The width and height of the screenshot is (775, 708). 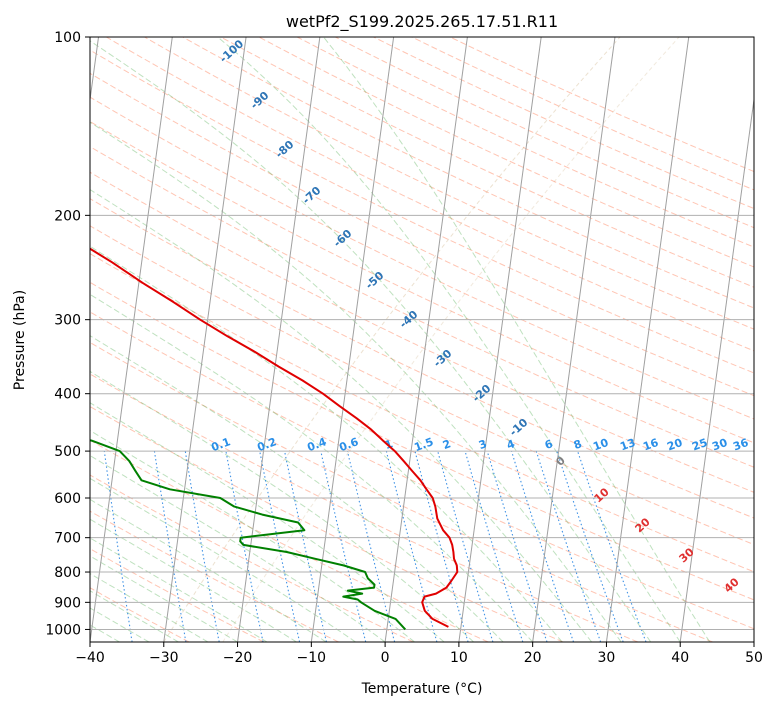 I want to click on y-axis-label: Pressure (hPa), so click(x=20, y=340).